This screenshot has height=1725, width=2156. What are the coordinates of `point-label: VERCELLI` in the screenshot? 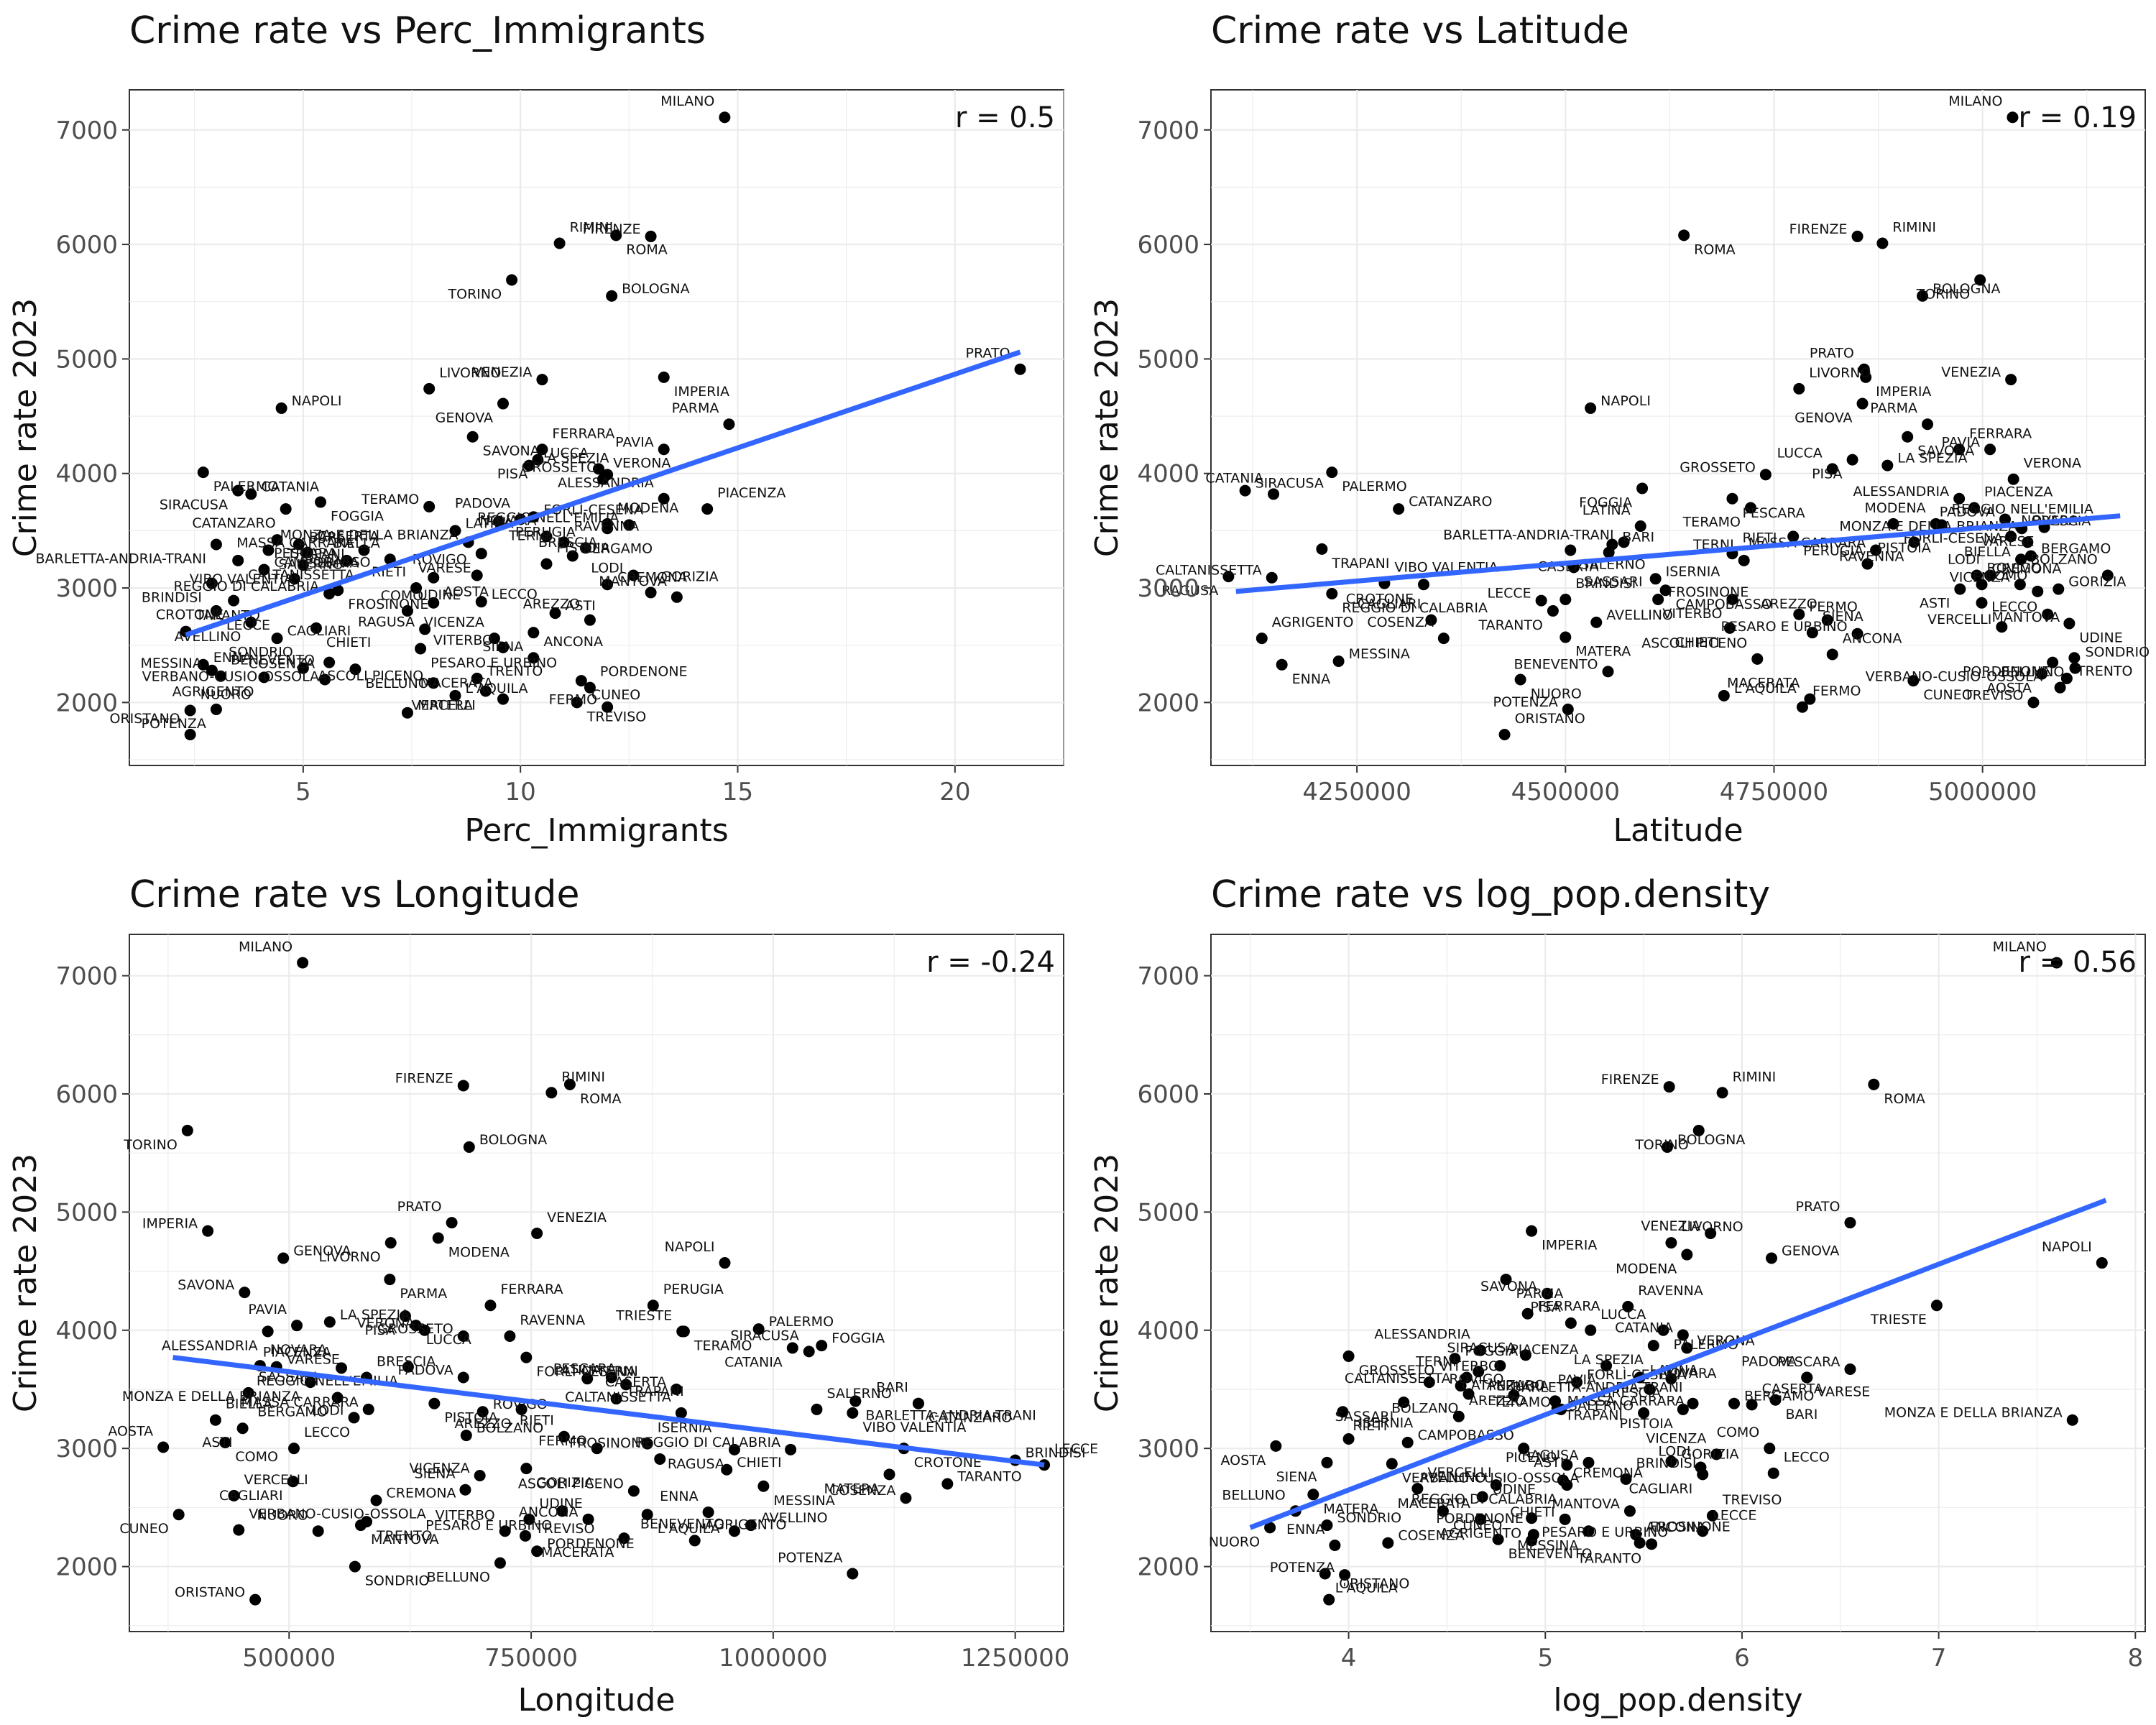 It's located at (444, 705).